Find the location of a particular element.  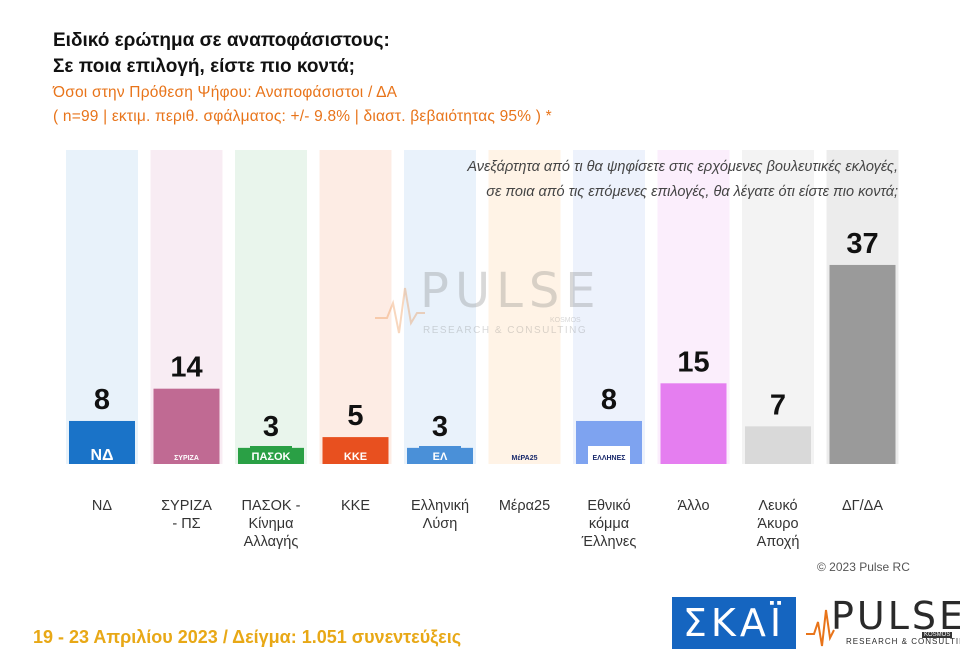

category-label: Λευκό is located at coordinates (777, 506).